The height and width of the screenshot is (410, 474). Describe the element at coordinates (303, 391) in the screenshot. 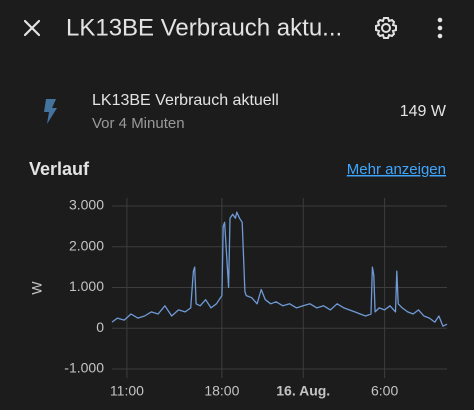

I see `x-tick-label: 16. Aug.` at that location.